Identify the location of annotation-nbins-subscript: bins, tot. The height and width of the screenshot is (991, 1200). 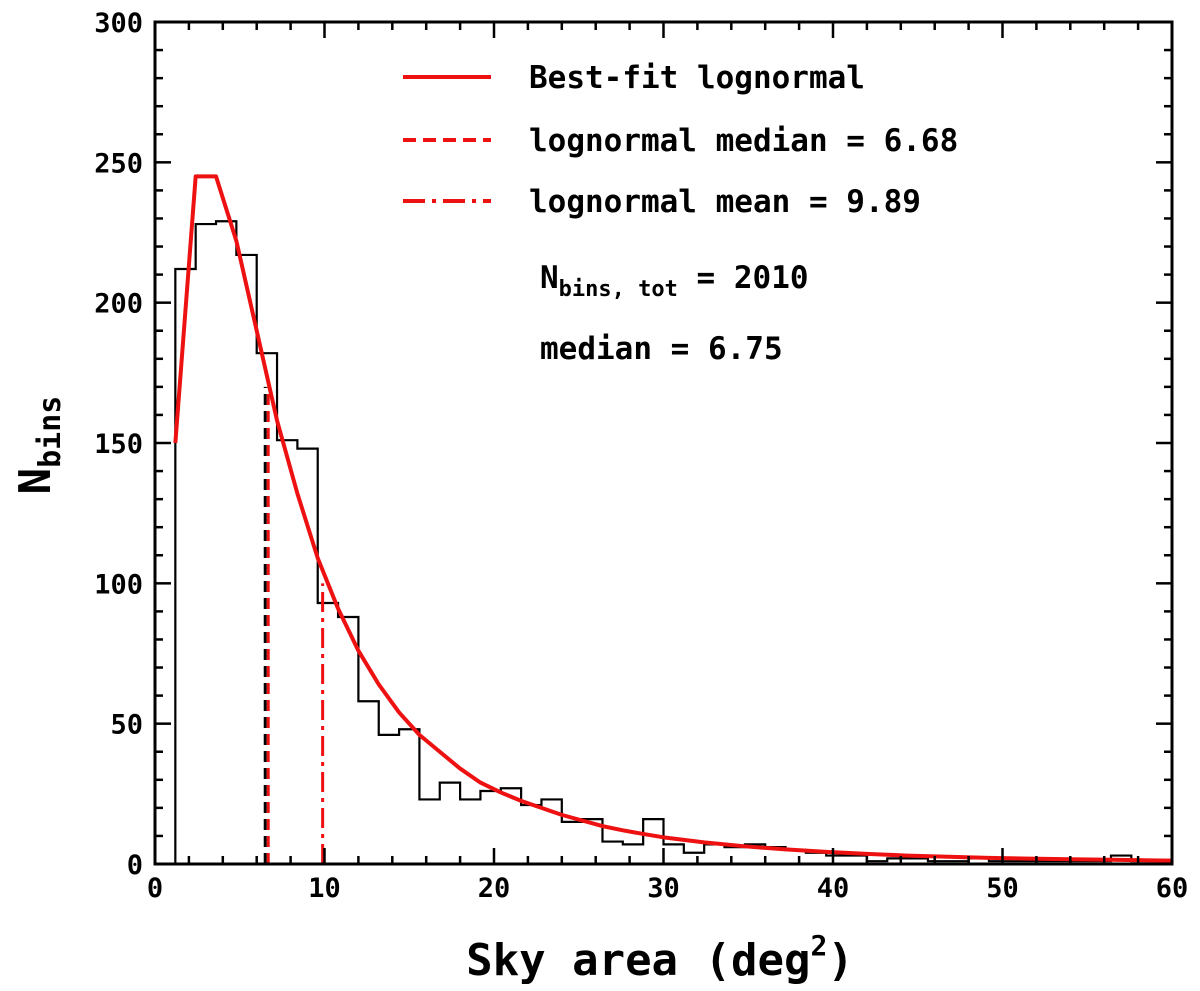
(618, 289).